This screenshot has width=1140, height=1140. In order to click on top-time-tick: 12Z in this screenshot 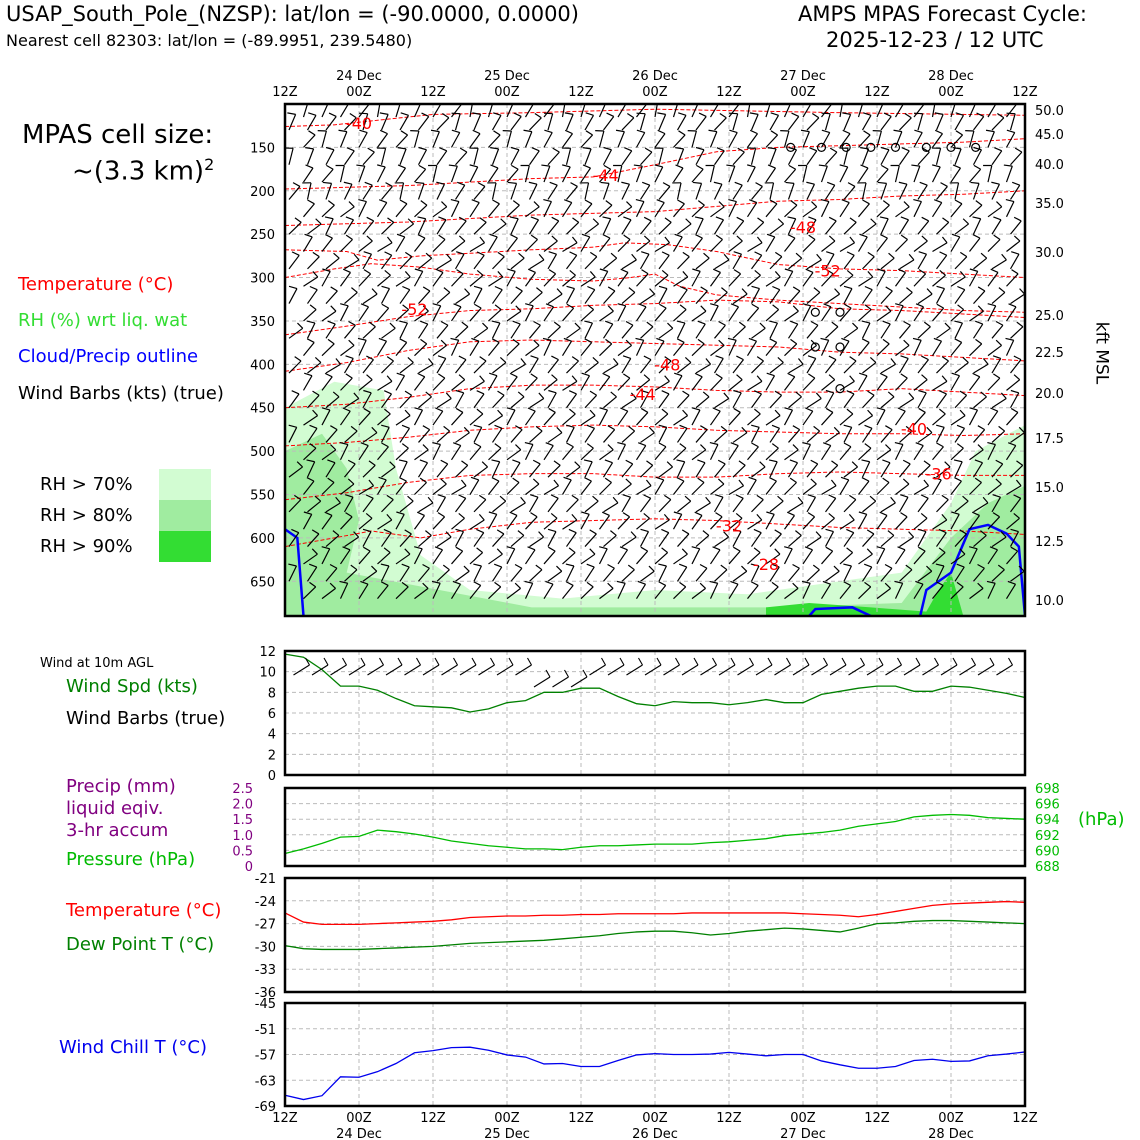, I will do `click(729, 92)`.